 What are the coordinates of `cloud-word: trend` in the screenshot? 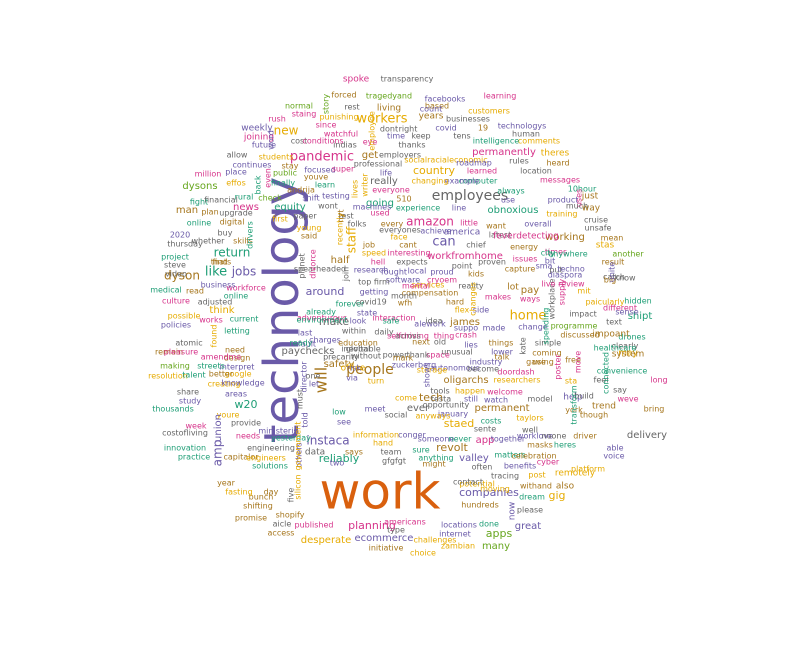 It's located at (604, 407).